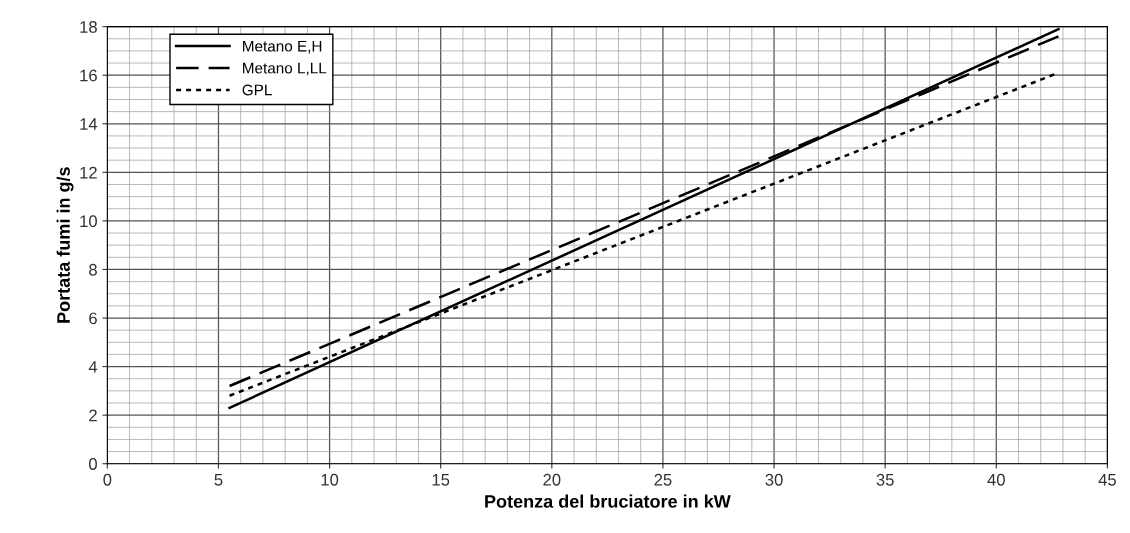 This screenshot has width=1130, height=533. I want to click on y-tick-label: 12, so click(88, 172).